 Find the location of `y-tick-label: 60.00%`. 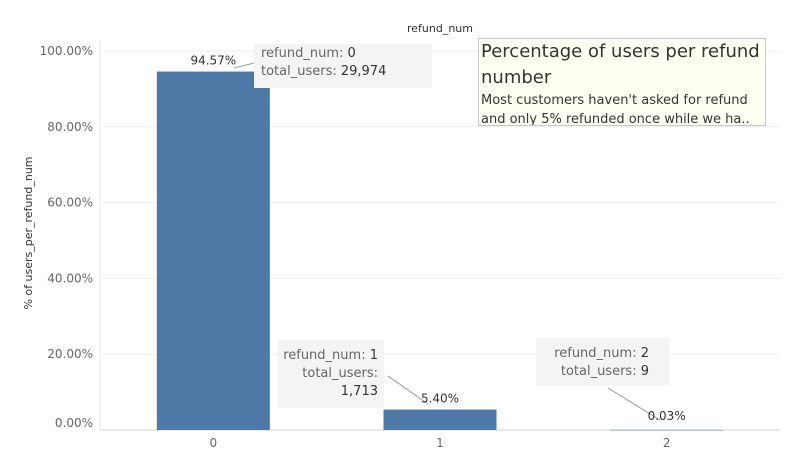

y-tick-label: 60.00% is located at coordinates (70, 203).